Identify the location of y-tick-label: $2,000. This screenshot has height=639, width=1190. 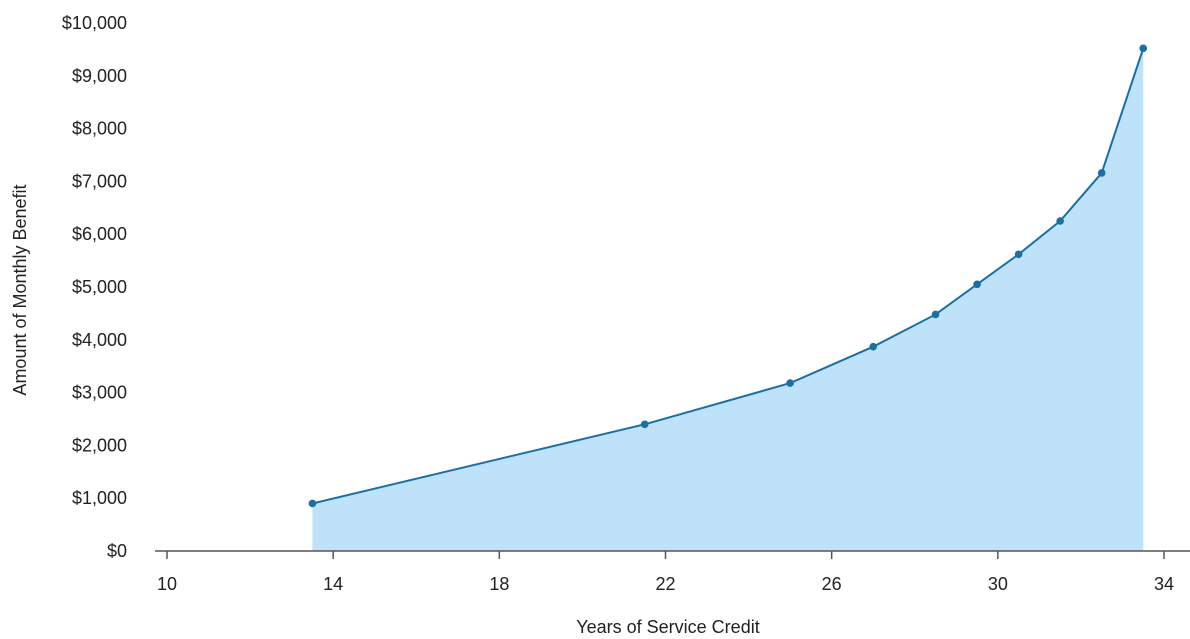
(99, 445).